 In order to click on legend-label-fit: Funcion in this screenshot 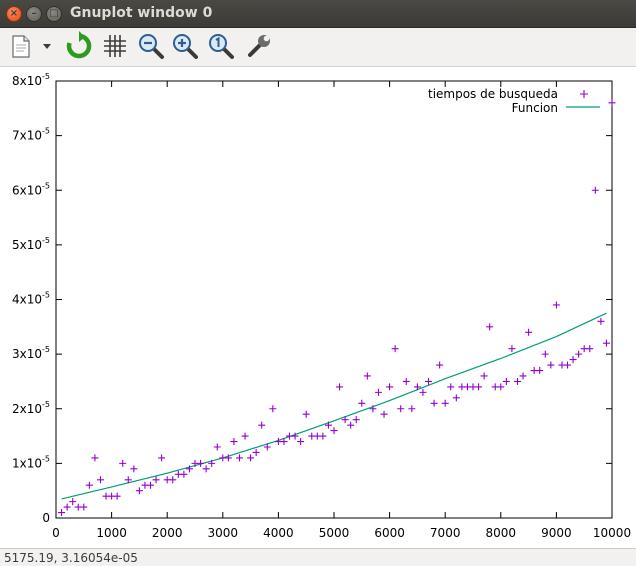, I will do `click(535, 108)`.